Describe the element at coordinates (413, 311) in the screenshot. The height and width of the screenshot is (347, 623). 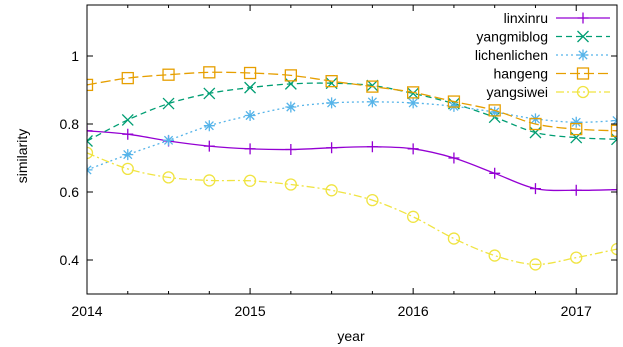
I see `x-tick-label: 2016` at that location.